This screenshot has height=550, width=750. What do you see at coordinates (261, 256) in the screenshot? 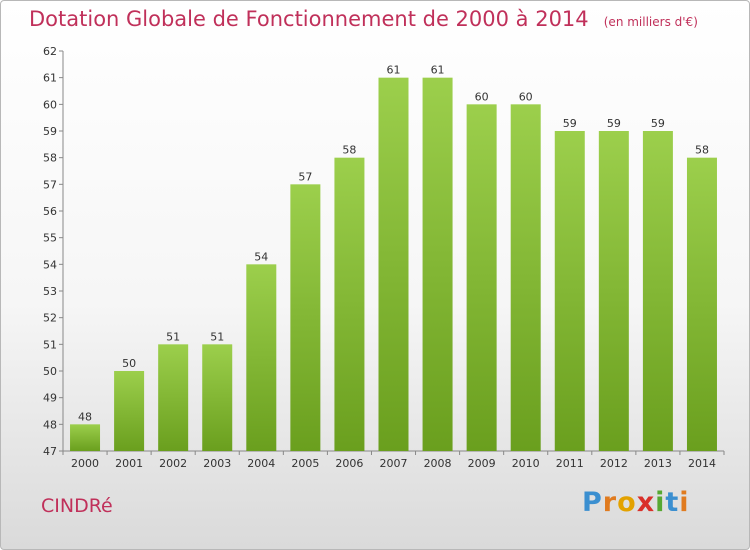
I see `data-label-2004: 54` at bounding box center [261, 256].